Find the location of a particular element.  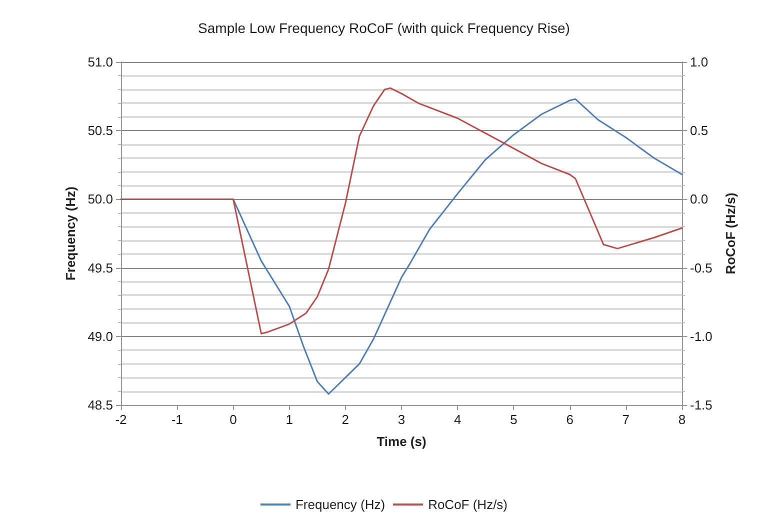

y2-tick-label: 1.0 is located at coordinates (699, 62).